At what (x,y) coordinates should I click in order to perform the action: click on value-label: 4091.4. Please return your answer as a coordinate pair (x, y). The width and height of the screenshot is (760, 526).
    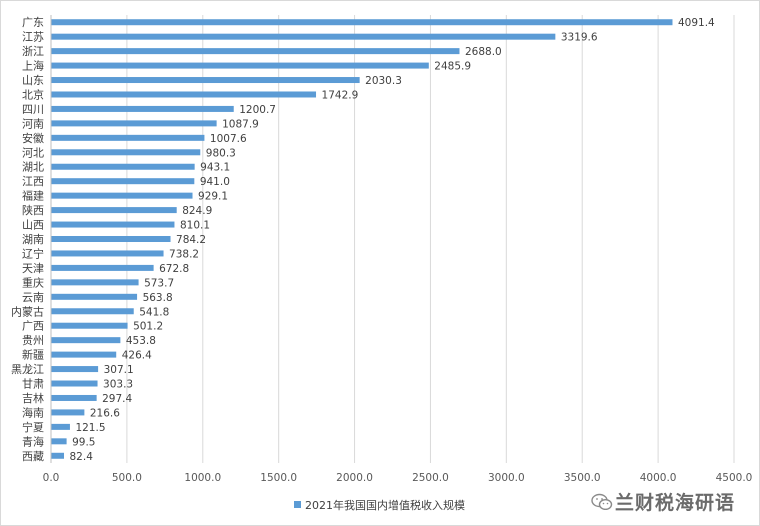
    Looking at the image, I should click on (696, 23).